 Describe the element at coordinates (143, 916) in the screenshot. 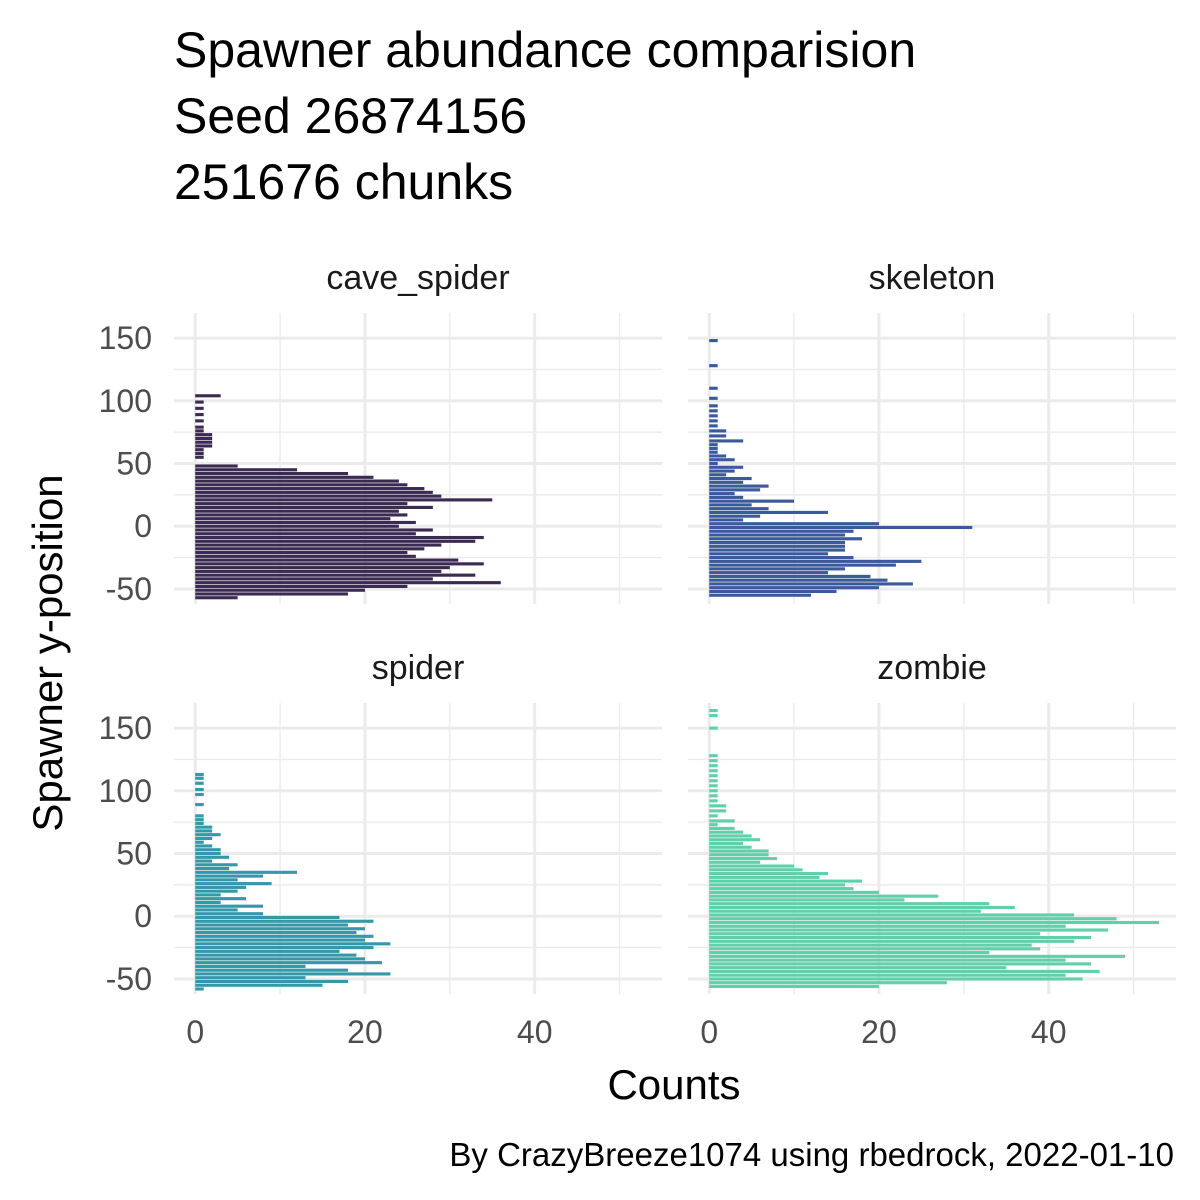

I see `y-tick-label: 0` at that location.